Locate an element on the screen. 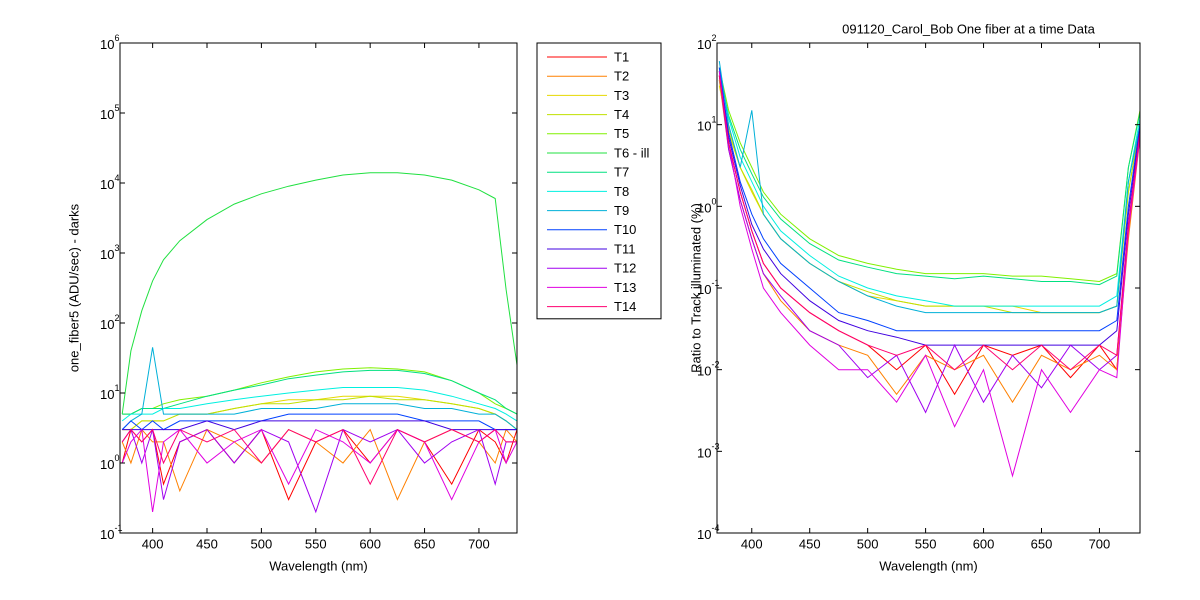 This screenshot has width=1200, height=600. legend-label: T5 is located at coordinates (621, 133).